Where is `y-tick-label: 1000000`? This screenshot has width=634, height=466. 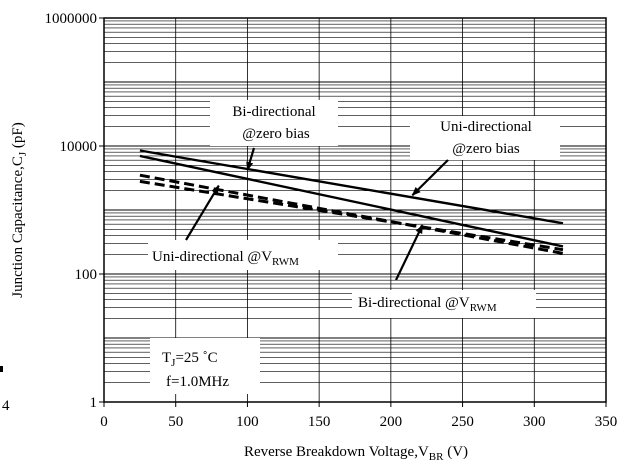 y-tick-label: 1000000 is located at coordinates (71, 19).